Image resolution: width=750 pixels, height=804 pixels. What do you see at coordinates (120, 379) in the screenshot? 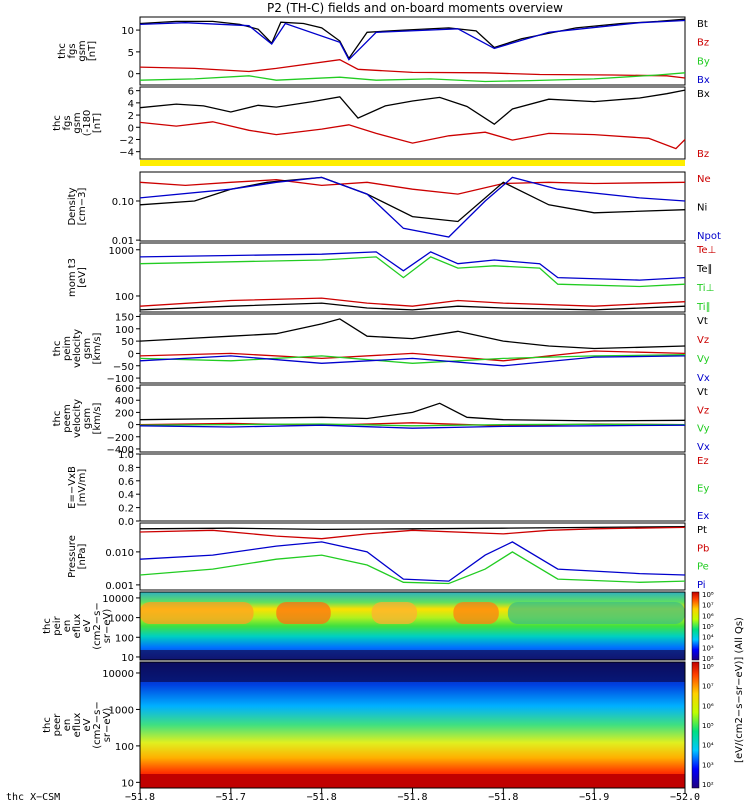
I see `tick-label: −100` at bounding box center [120, 379].